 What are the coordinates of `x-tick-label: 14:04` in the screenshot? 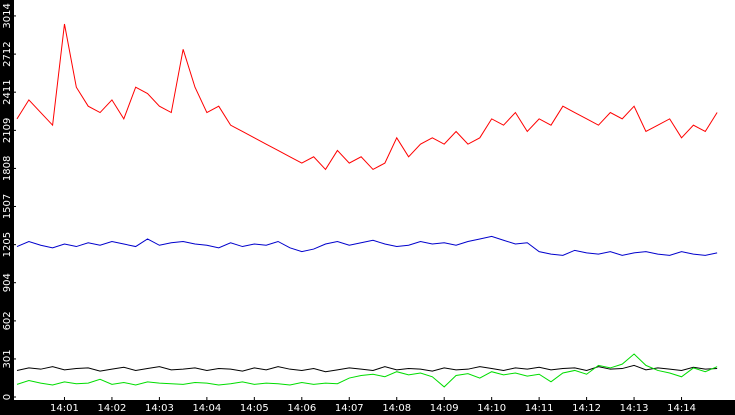 It's located at (206, 408).